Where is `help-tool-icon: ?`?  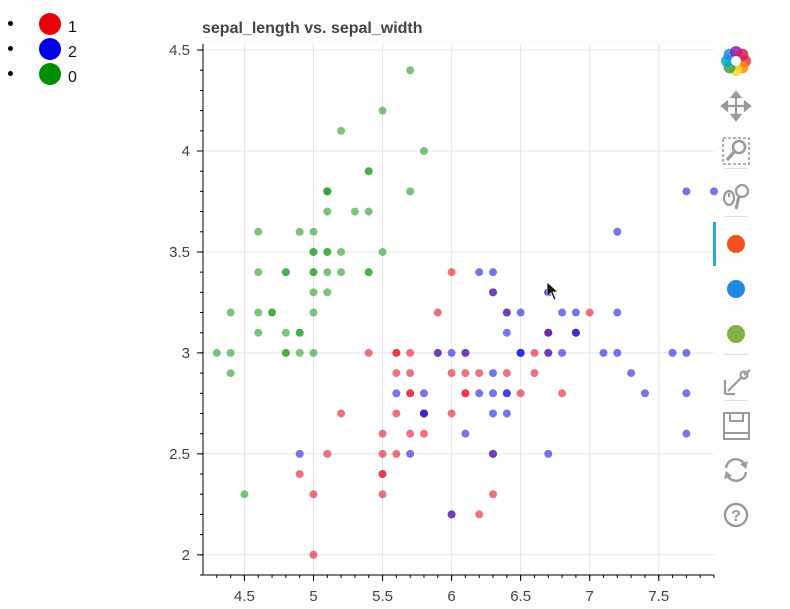
help-tool-icon: ? is located at coordinates (736, 515).